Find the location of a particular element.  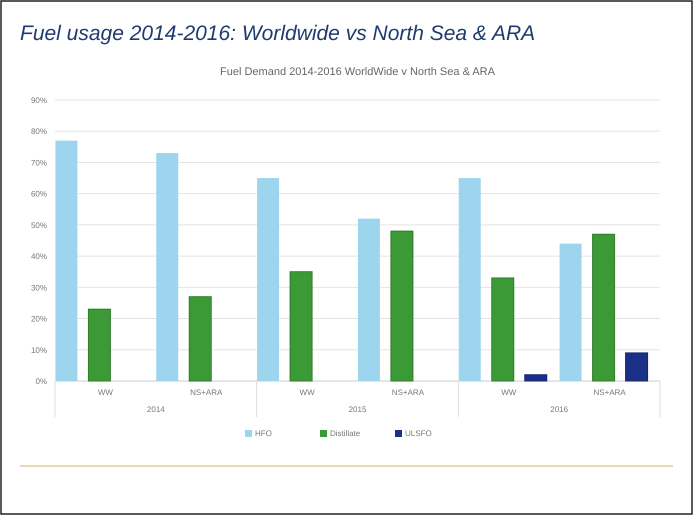

y-tick-label: 0% is located at coordinates (41, 381).